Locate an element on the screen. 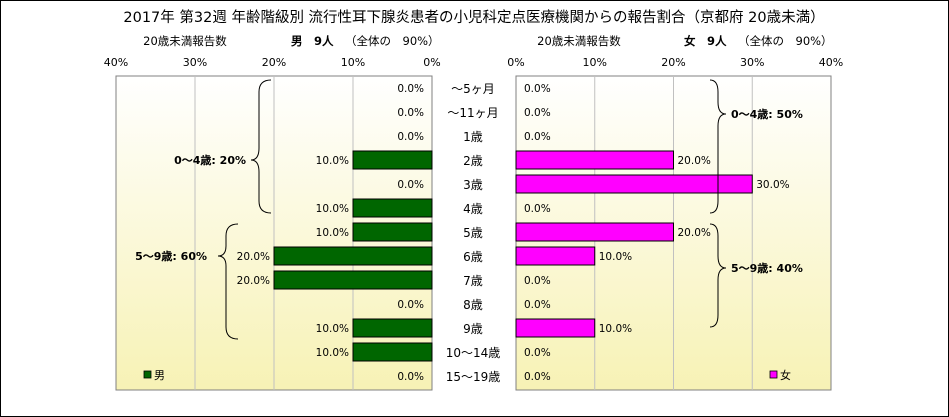 The image size is (949, 417). male-legend-label: 男 is located at coordinates (159, 375).